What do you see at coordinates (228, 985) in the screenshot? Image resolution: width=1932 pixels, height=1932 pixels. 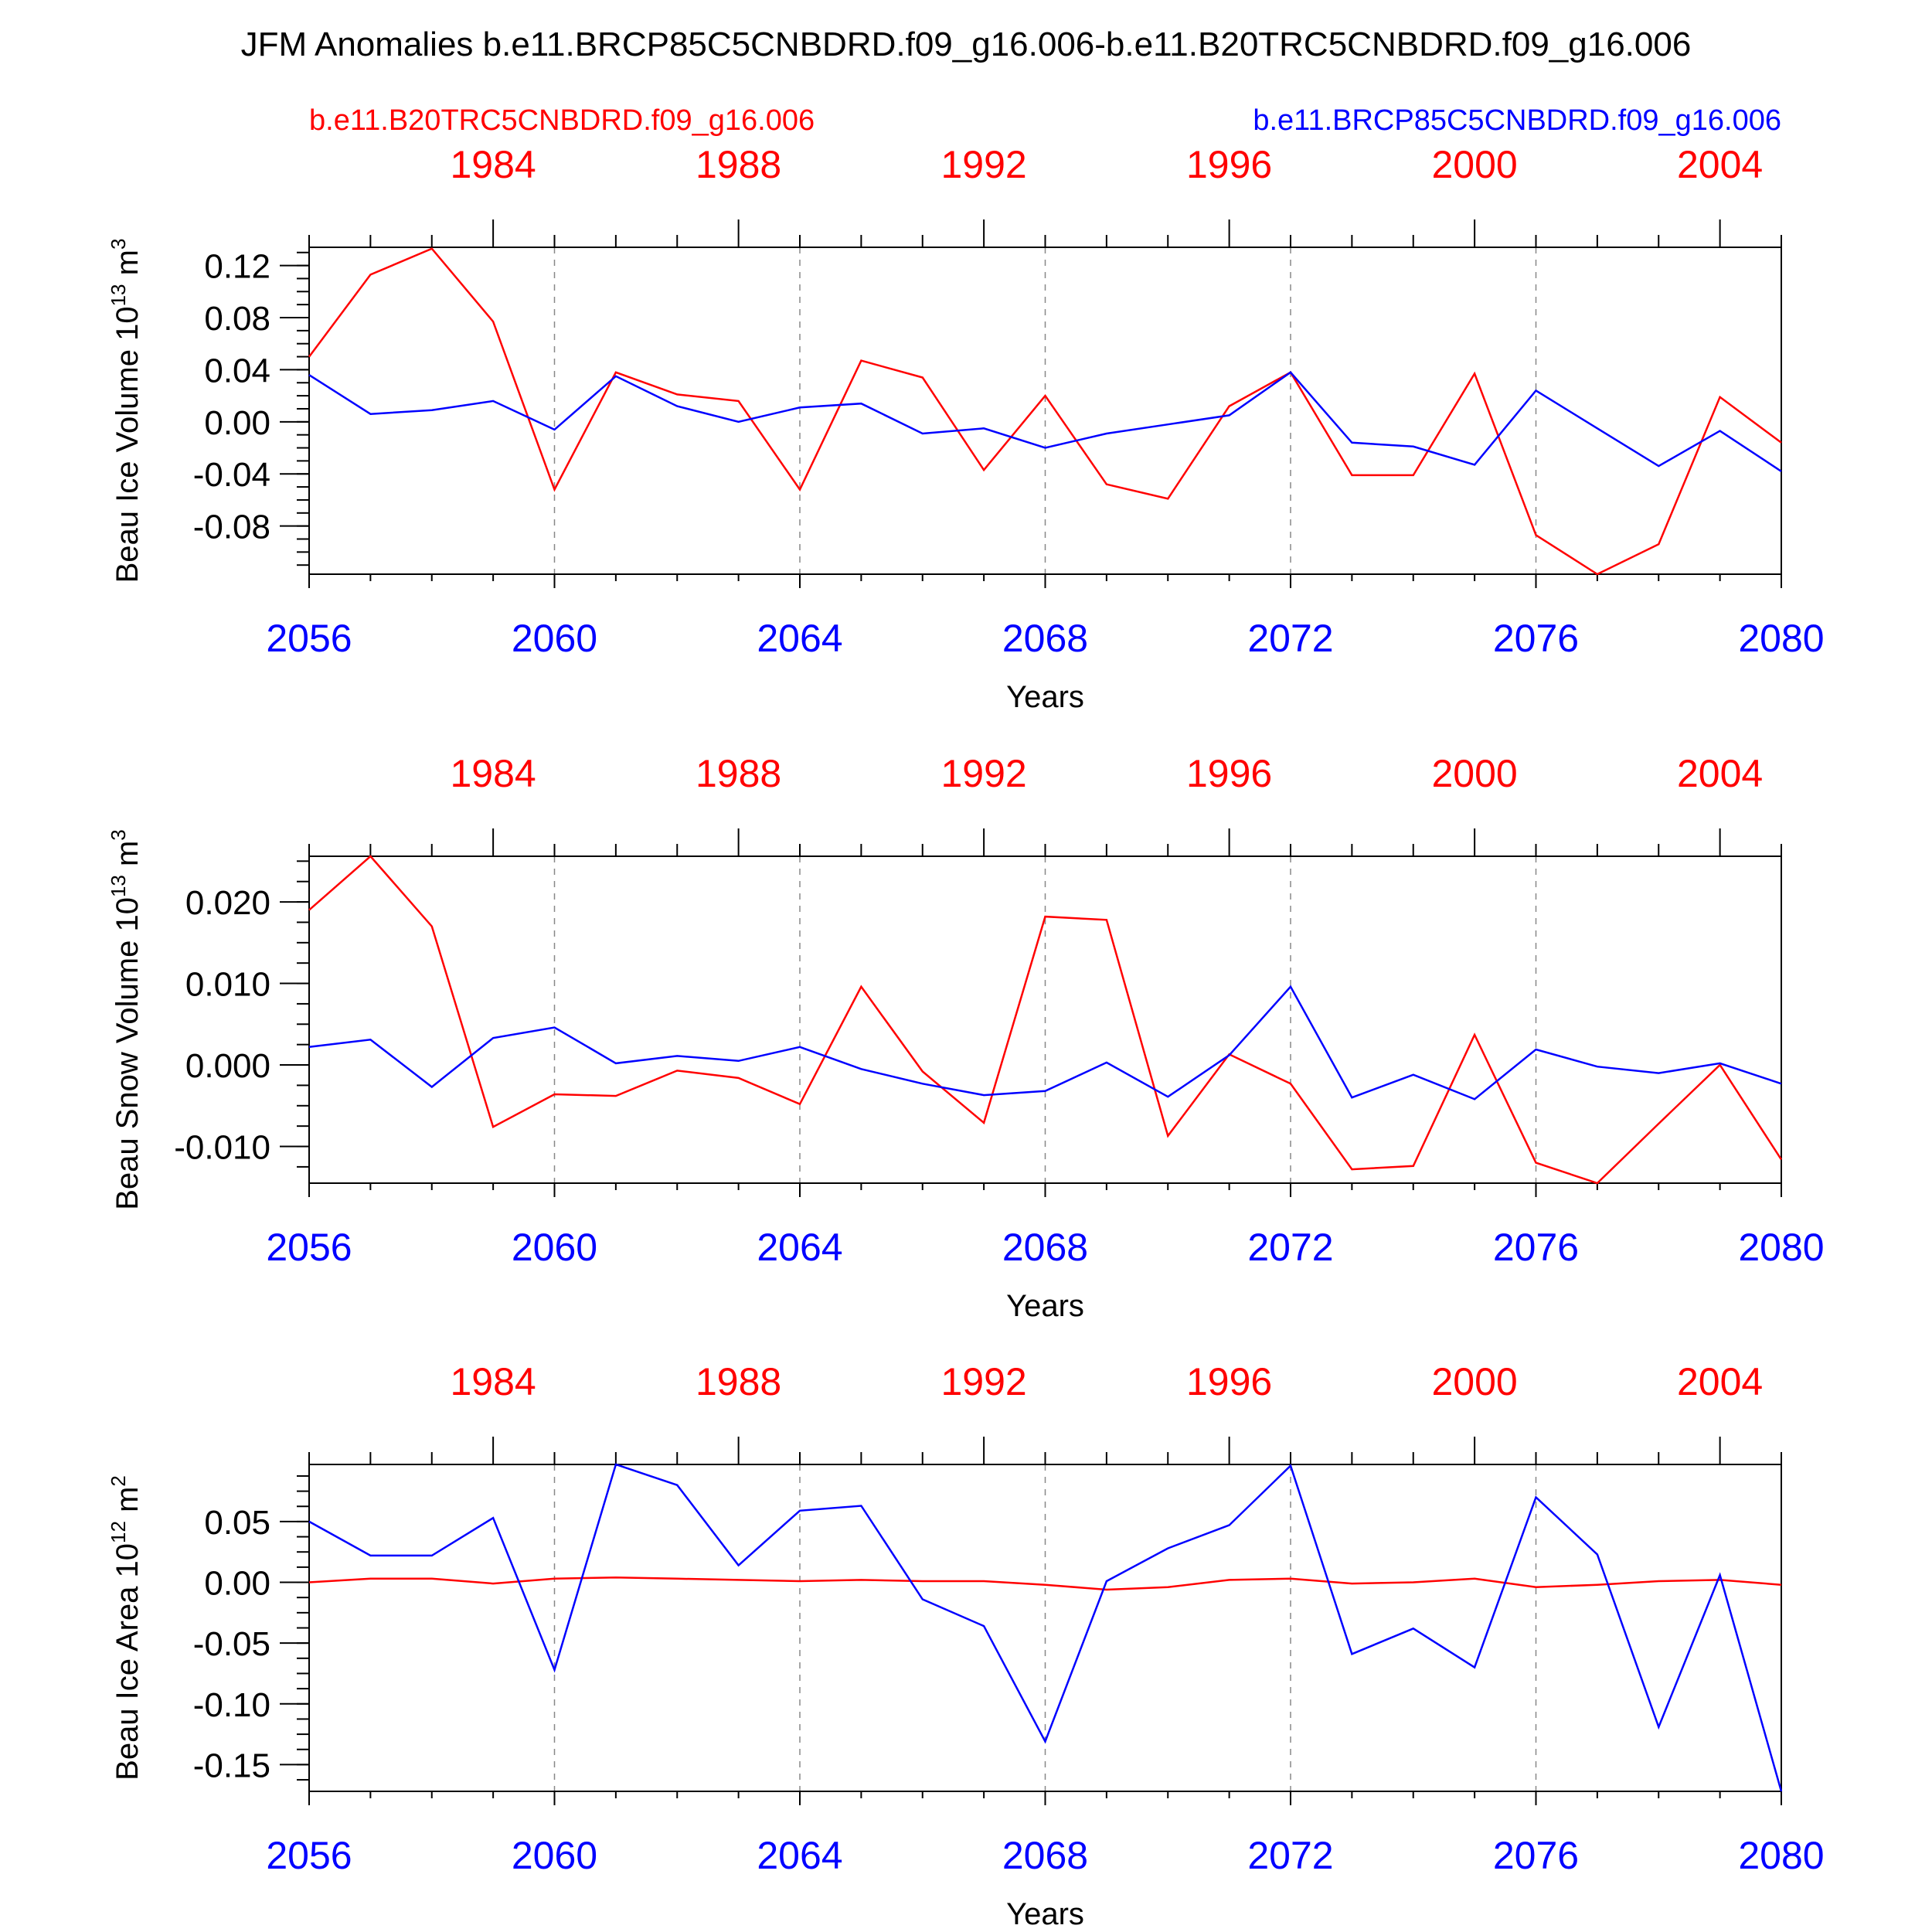 I see `y-tick-label: 0.010` at bounding box center [228, 985].